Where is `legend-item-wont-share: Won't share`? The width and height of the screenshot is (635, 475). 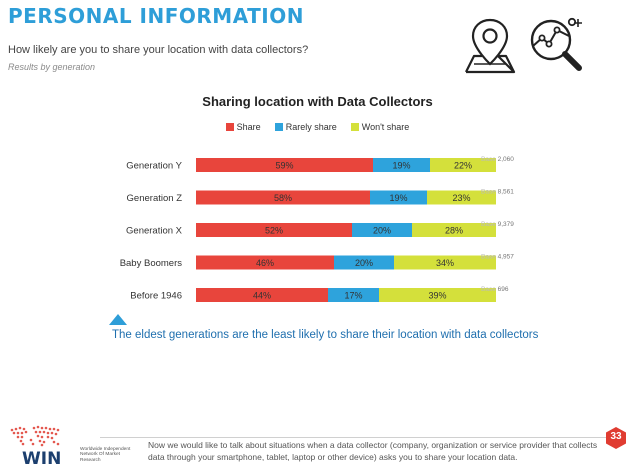
legend-item-wont-share: Won't share is located at coordinates (380, 127).